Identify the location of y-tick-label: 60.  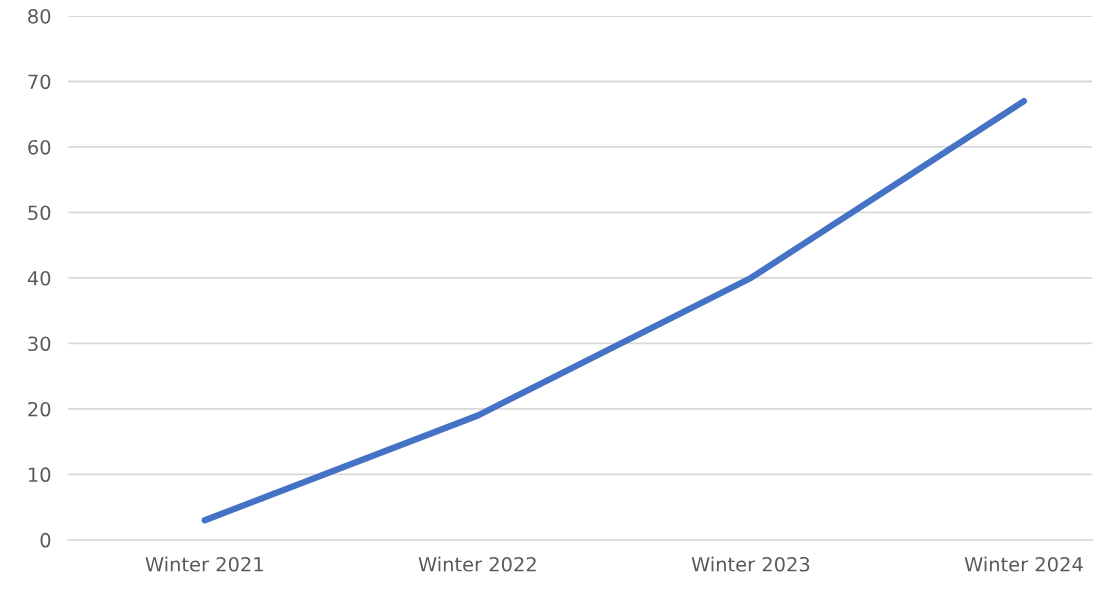
(39, 147).